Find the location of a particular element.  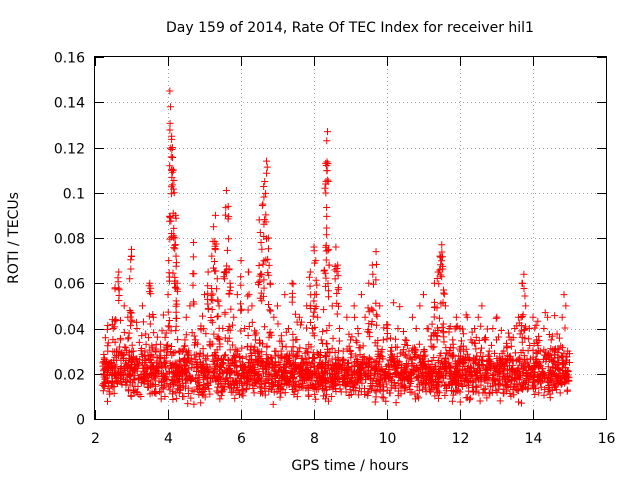

x-tick-label: 16 is located at coordinates (607, 439).